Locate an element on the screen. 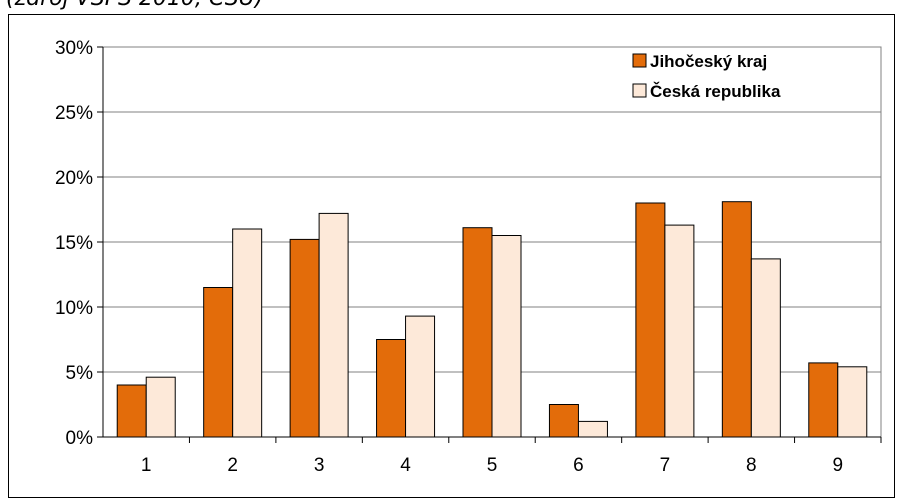 The width and height of the screenshot is (897, 499). y-tick-label: 25% is located at coordinates (74, 113).